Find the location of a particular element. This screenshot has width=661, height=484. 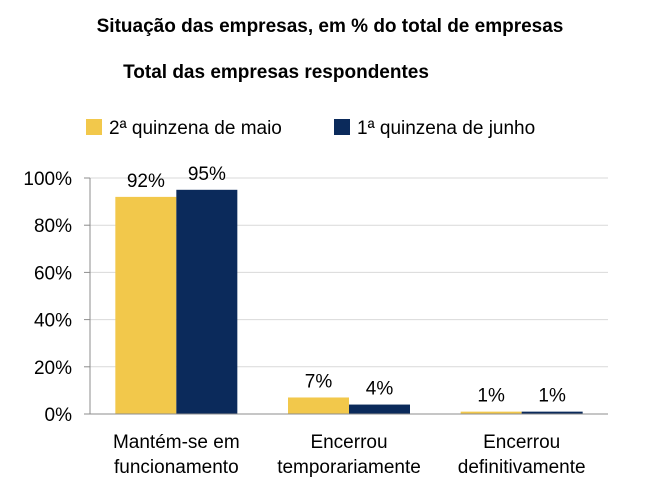

chart-subtitle: Total das empresas respondentes is located at coordinates (276, 72).